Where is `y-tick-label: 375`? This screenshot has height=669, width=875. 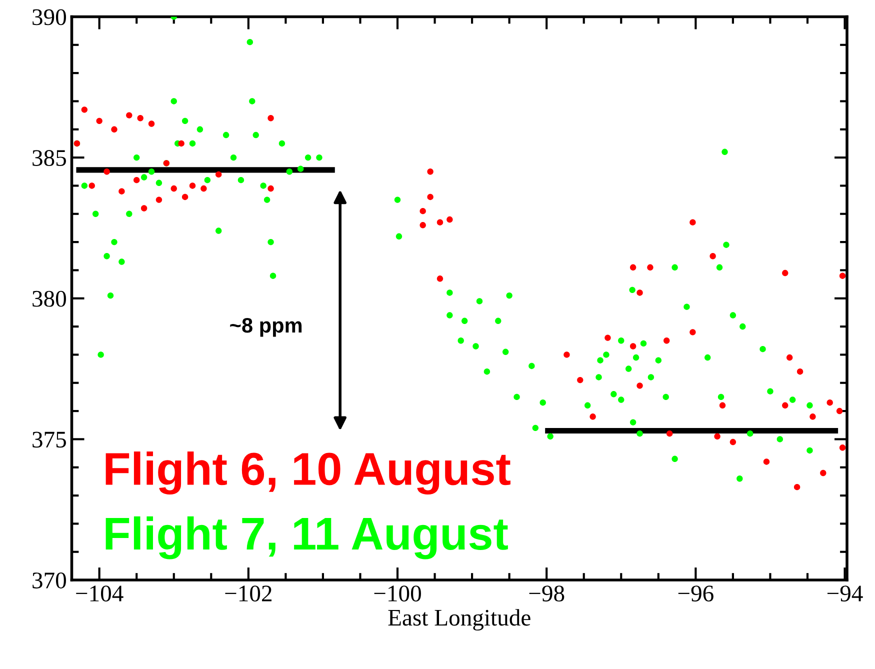
y-tick-label: 375 is located at coordinates (49, 440).